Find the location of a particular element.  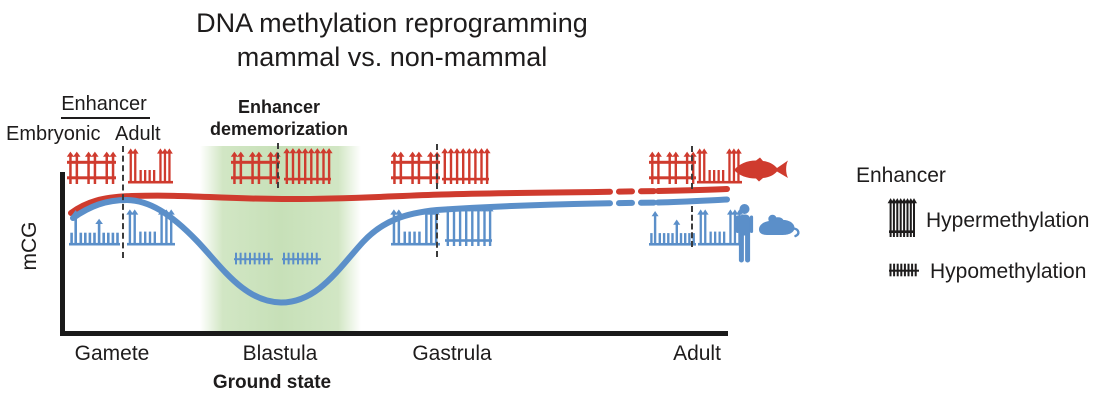

gamete-mammal-mixed-icon is located at coordinates (150, 230).